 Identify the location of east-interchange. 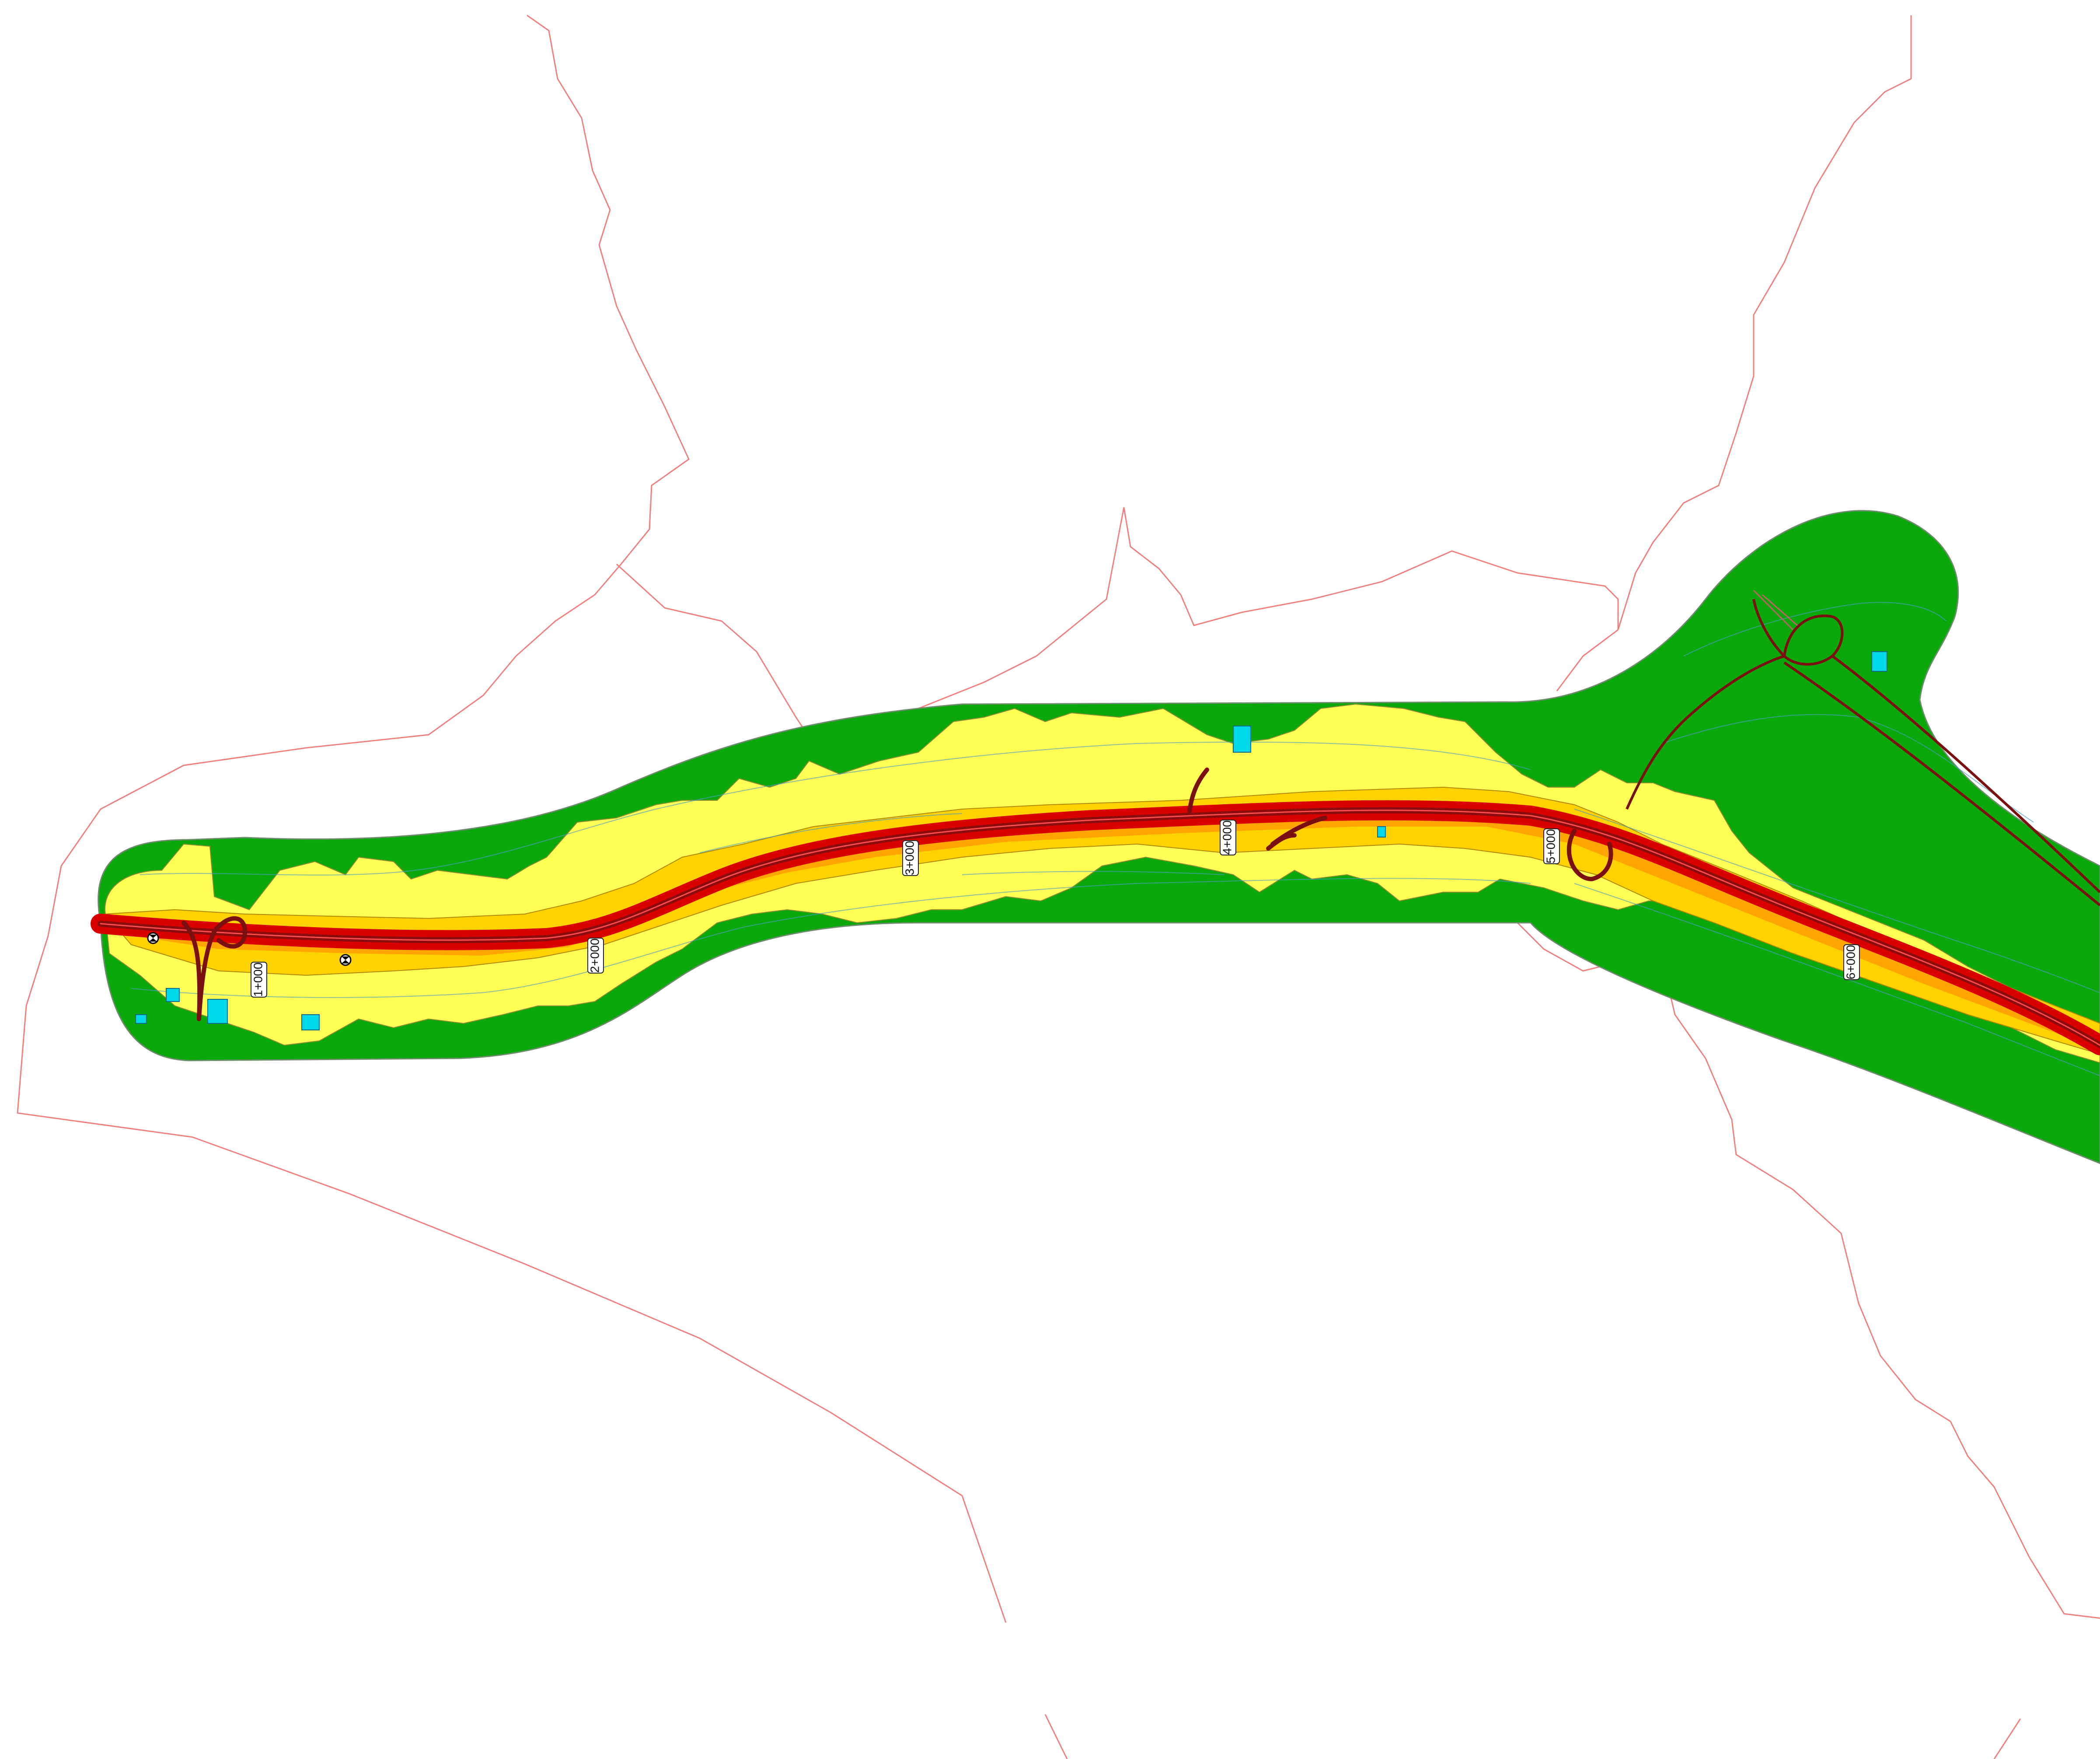
(1833, 748).